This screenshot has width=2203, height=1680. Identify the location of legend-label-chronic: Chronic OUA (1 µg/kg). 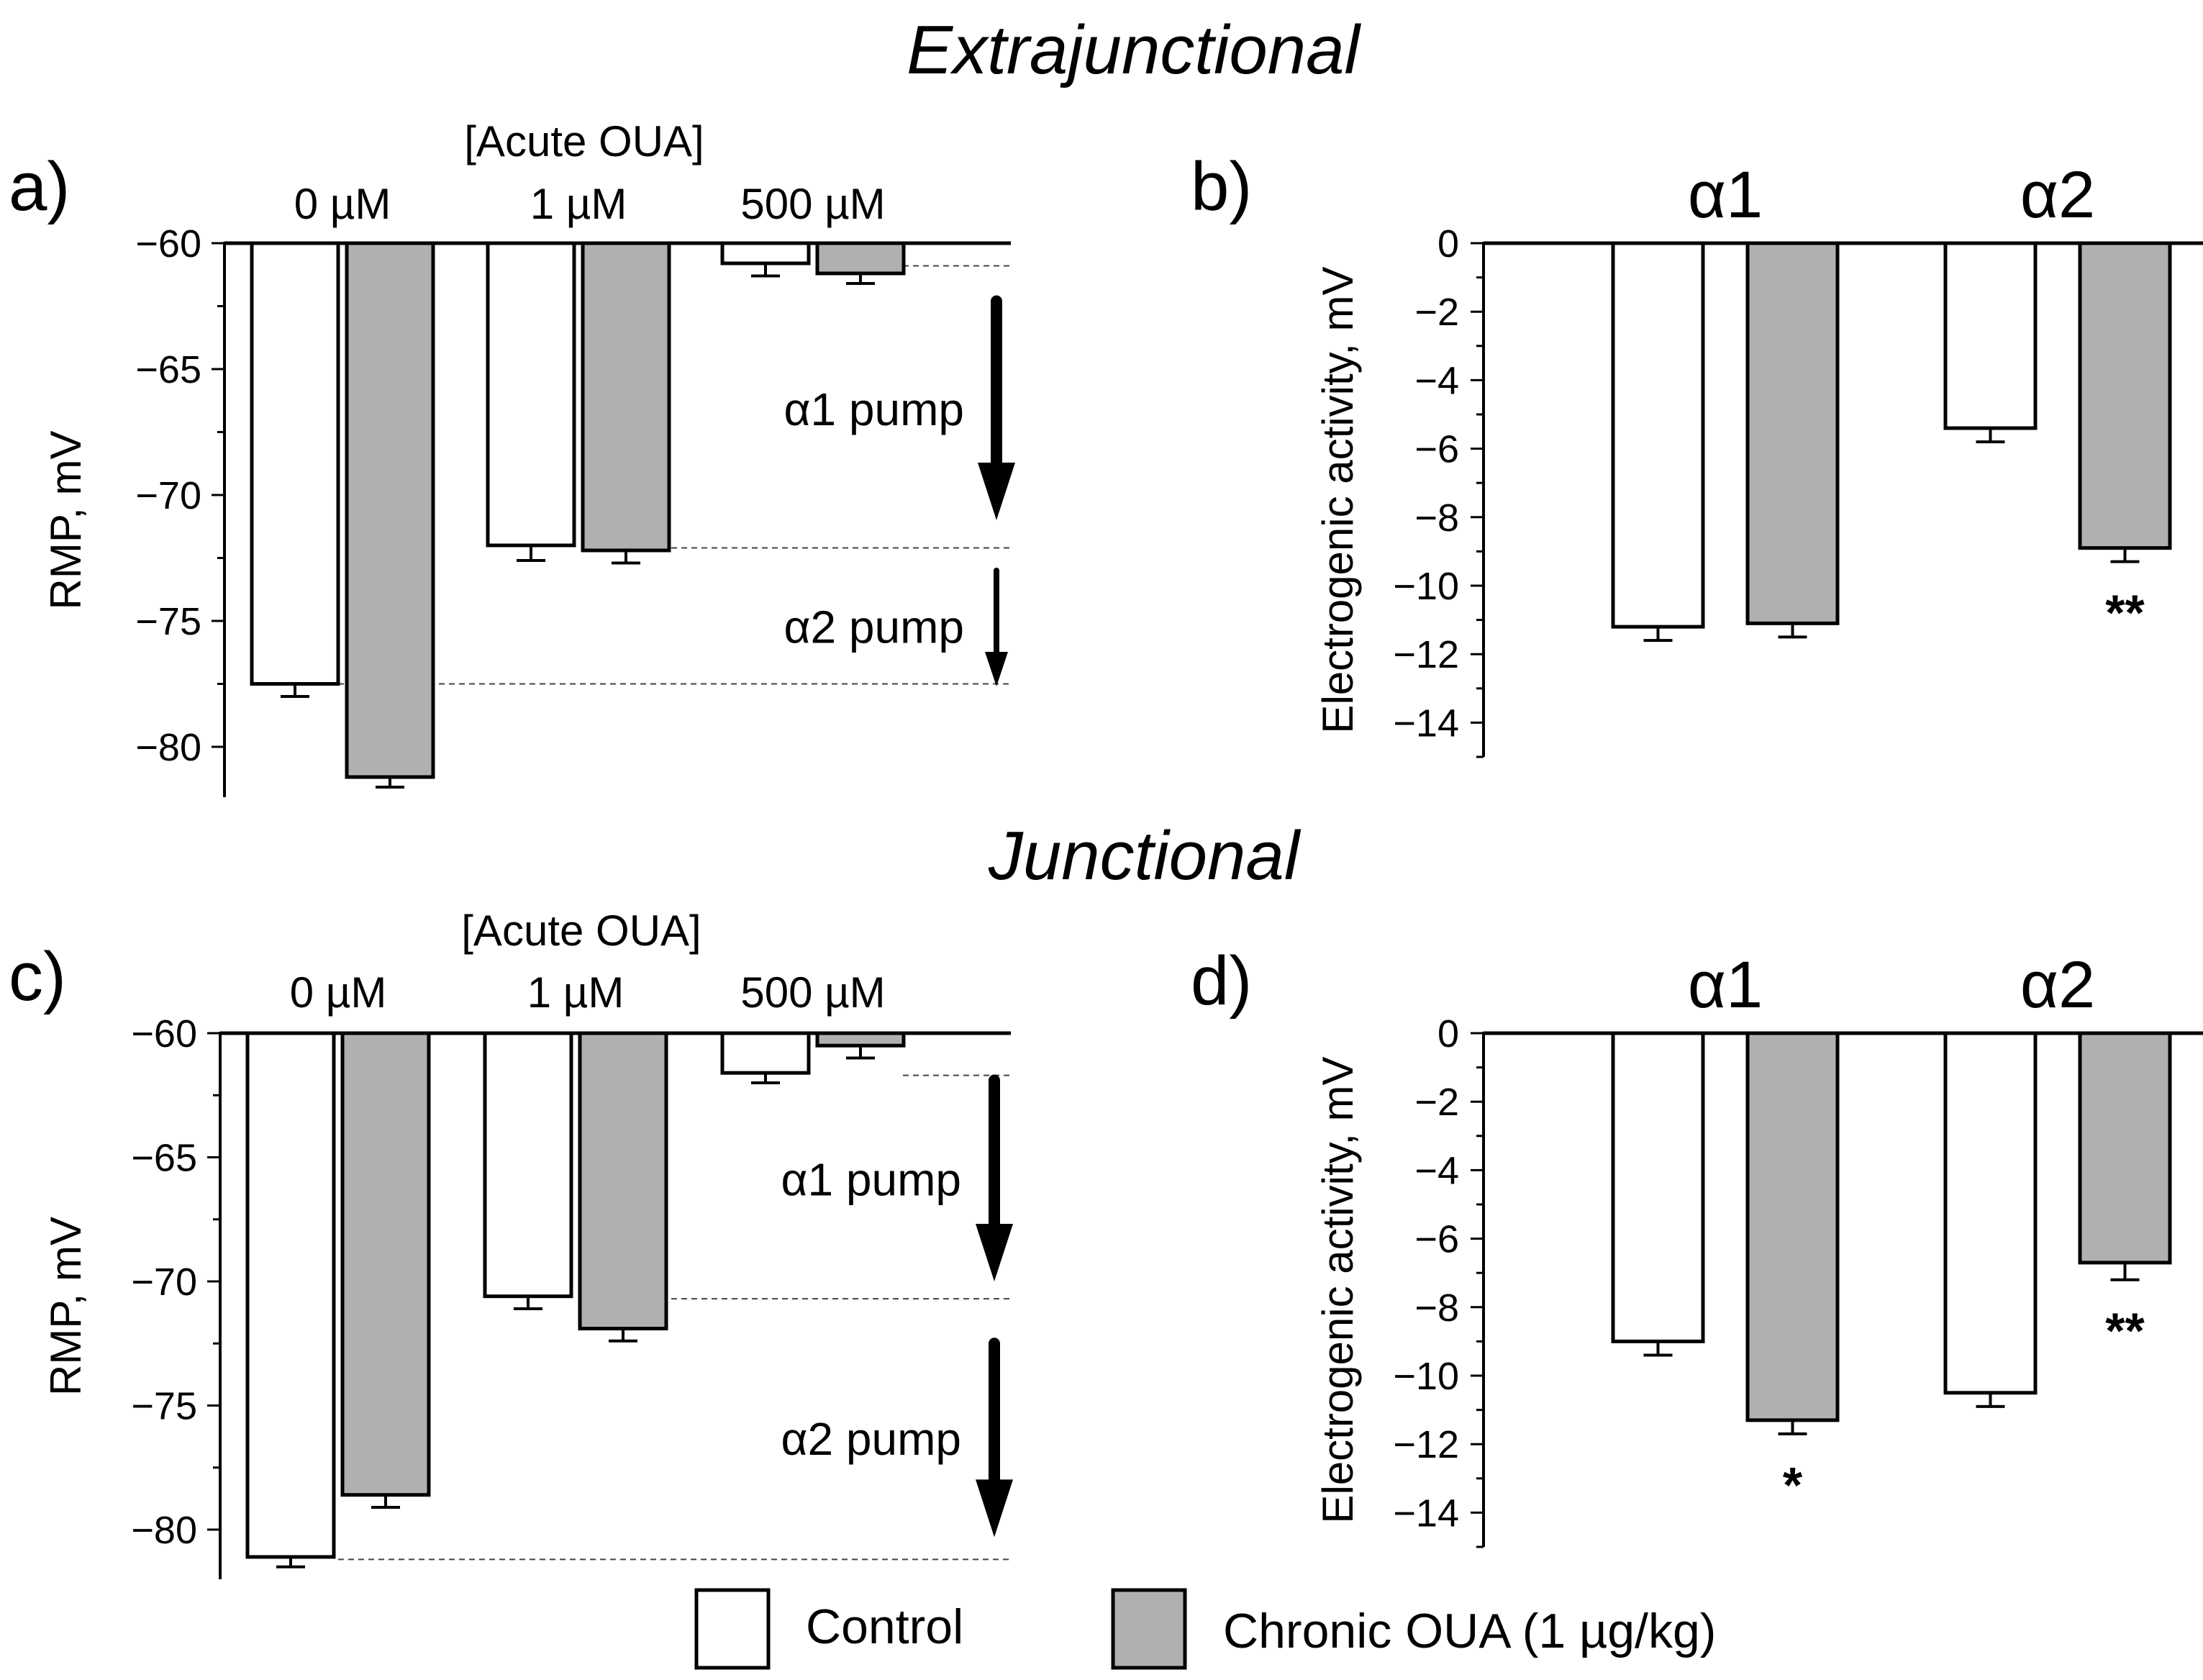
(1469, 1631).